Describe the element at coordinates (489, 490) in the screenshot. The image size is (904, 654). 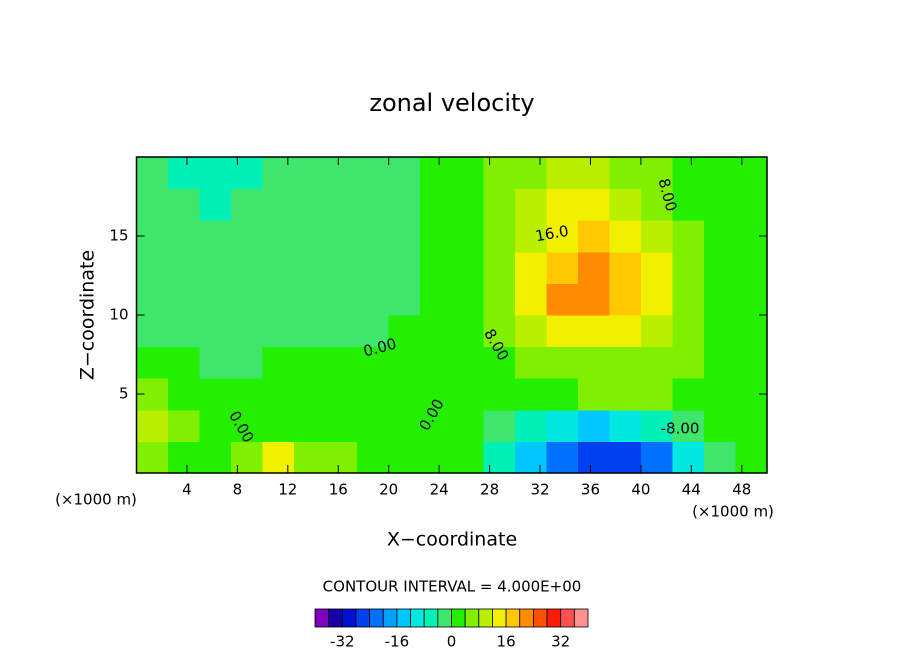
I see `x-tick-label: 28` at that location.